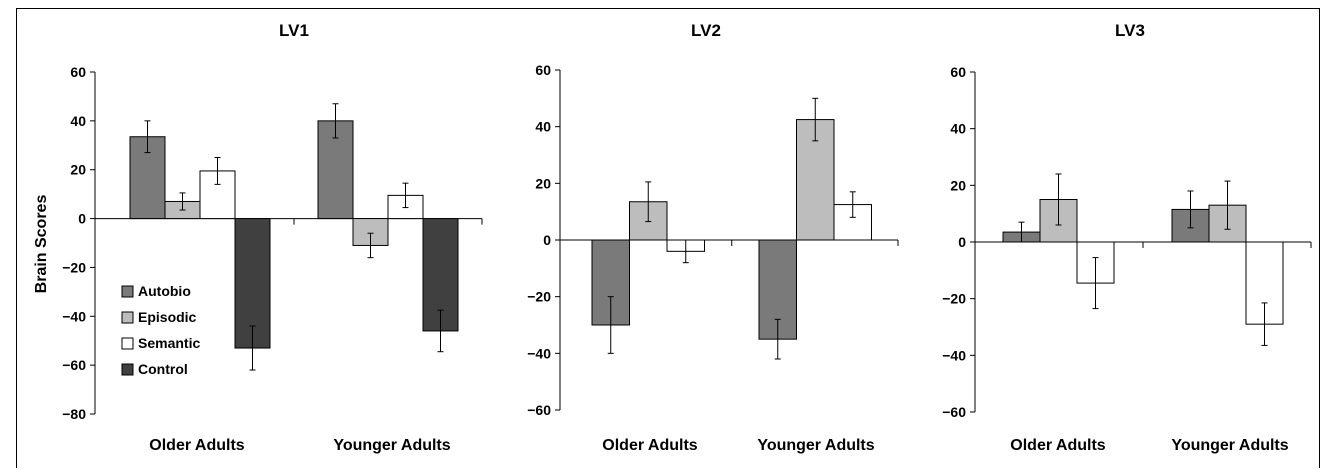 This screenshot has width=1328, height=470. Describe the element at coordinates (164, 291) in the screenshot. I see `legend-label-autobio: Autobio` at that location.